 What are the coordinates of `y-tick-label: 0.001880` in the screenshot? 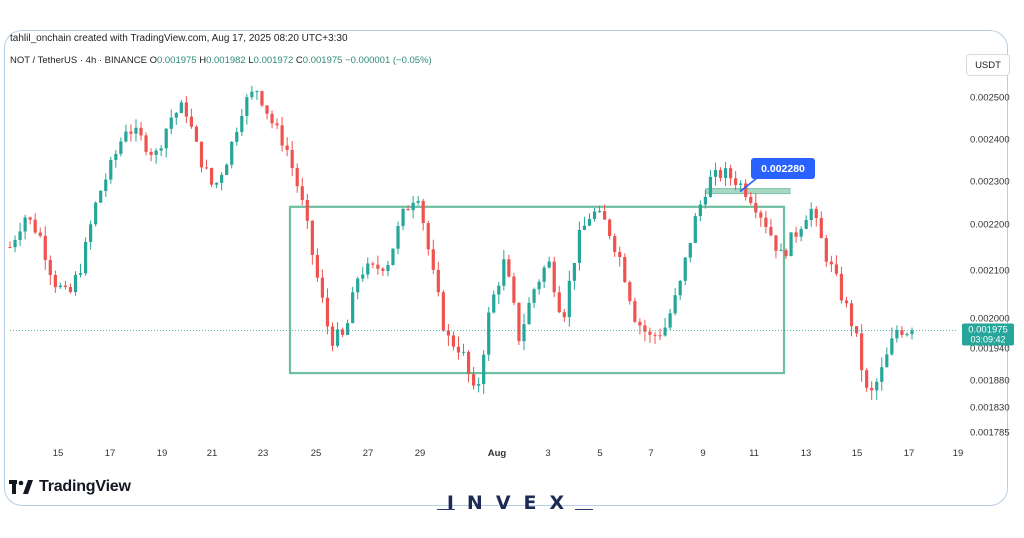 It's located at (990, 381).